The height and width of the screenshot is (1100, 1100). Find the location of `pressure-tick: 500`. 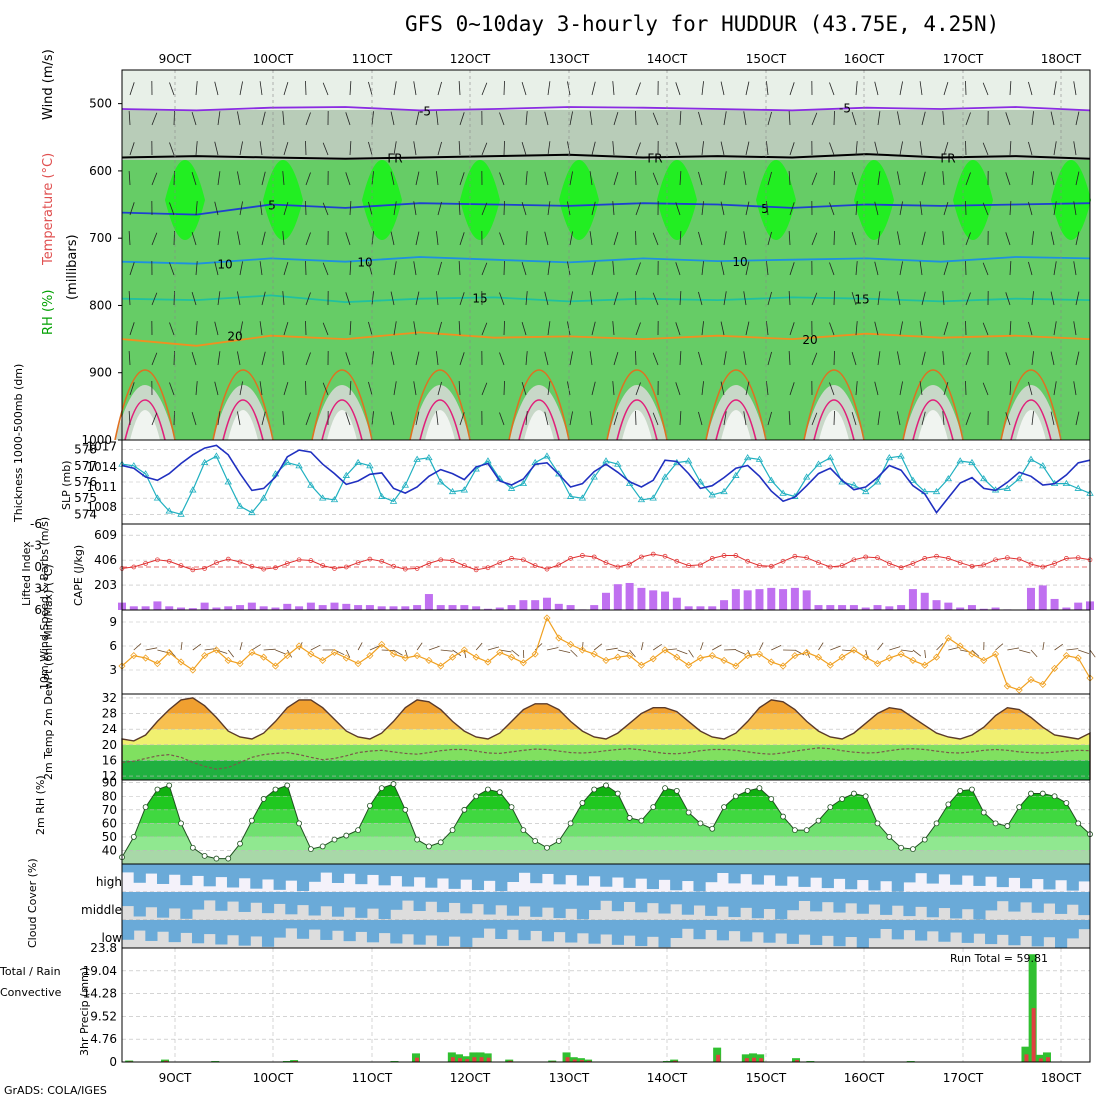

pressure-tick: 500 is located at coordinates (100, 104).